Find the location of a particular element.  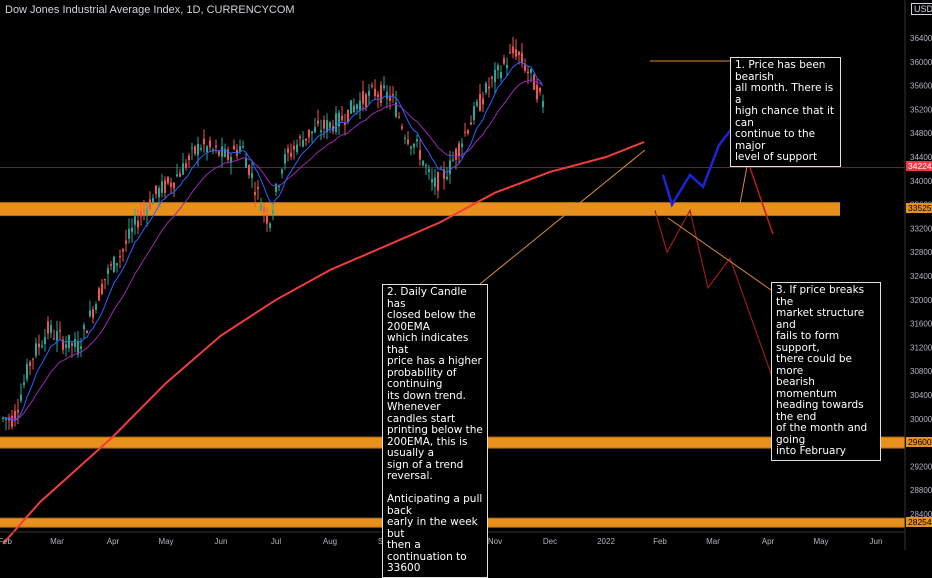

y-tick-label: 29200 is located at coordinates (921, 466).